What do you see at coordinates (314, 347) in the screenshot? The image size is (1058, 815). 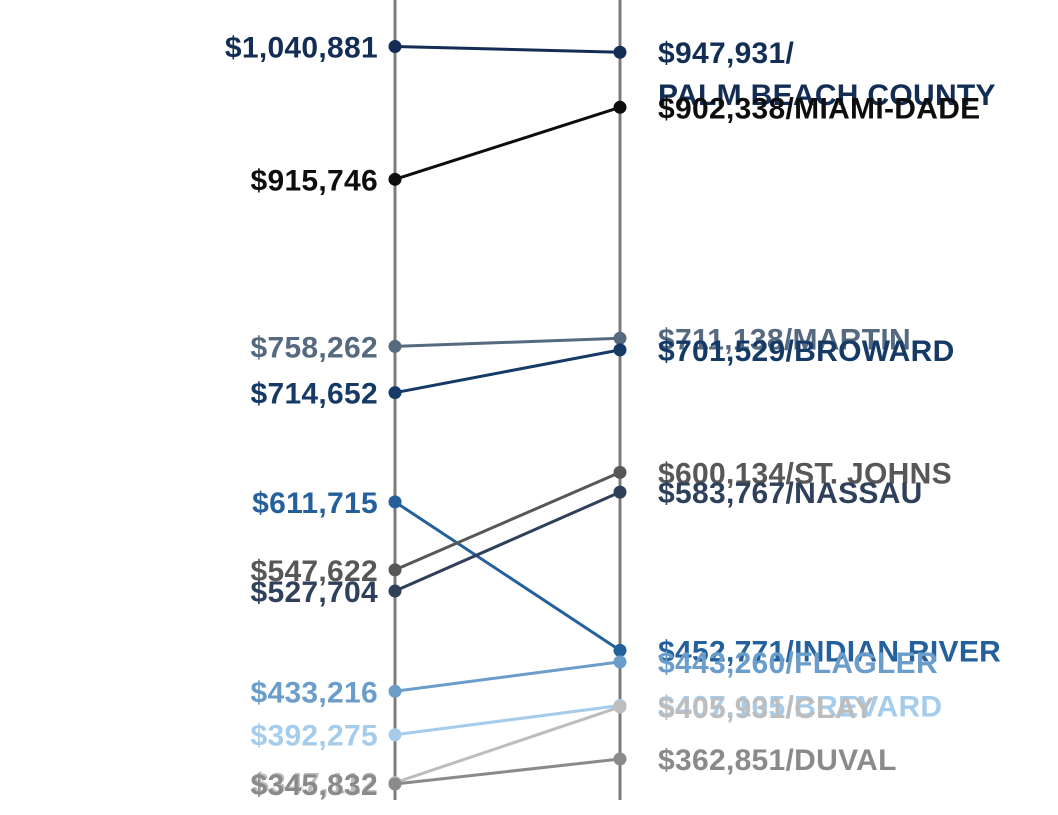 I see `start-label-martin: $758,262` at bounding box center [314, 347].